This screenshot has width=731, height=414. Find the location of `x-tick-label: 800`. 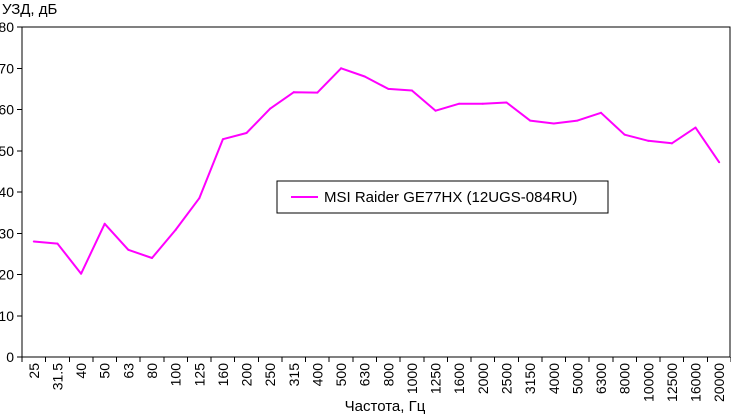

x-tick-label: 800 is located at coordinates (388, 375).